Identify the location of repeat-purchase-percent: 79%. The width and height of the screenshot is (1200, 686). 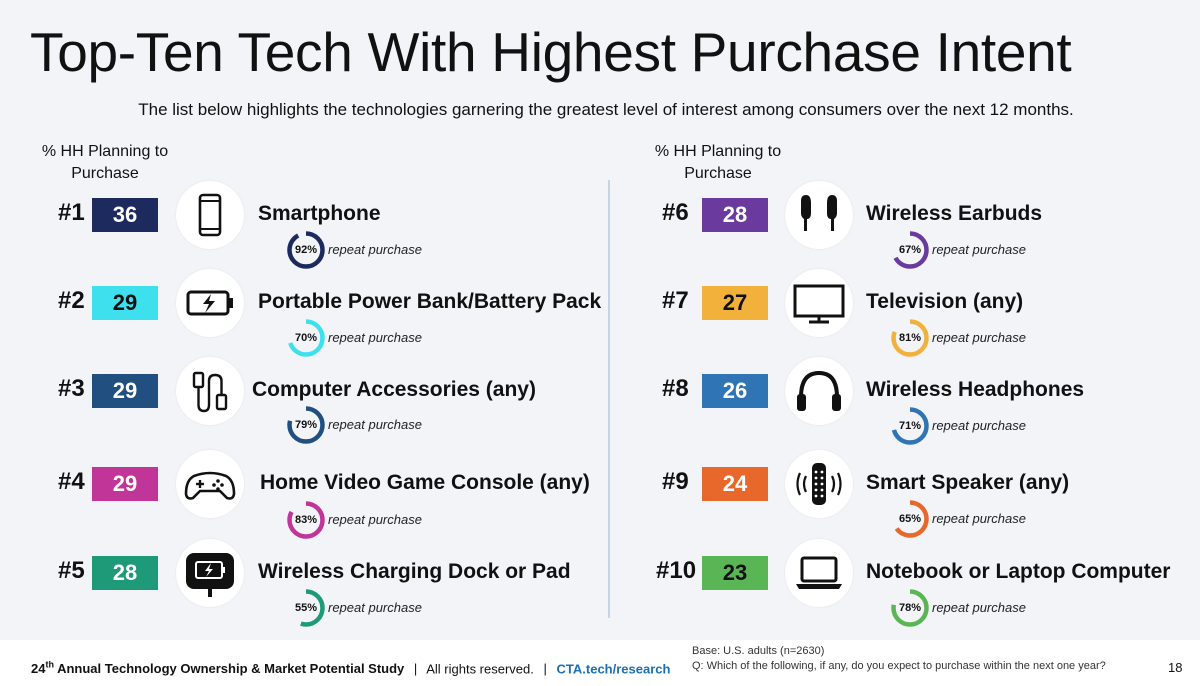
(306, 425).